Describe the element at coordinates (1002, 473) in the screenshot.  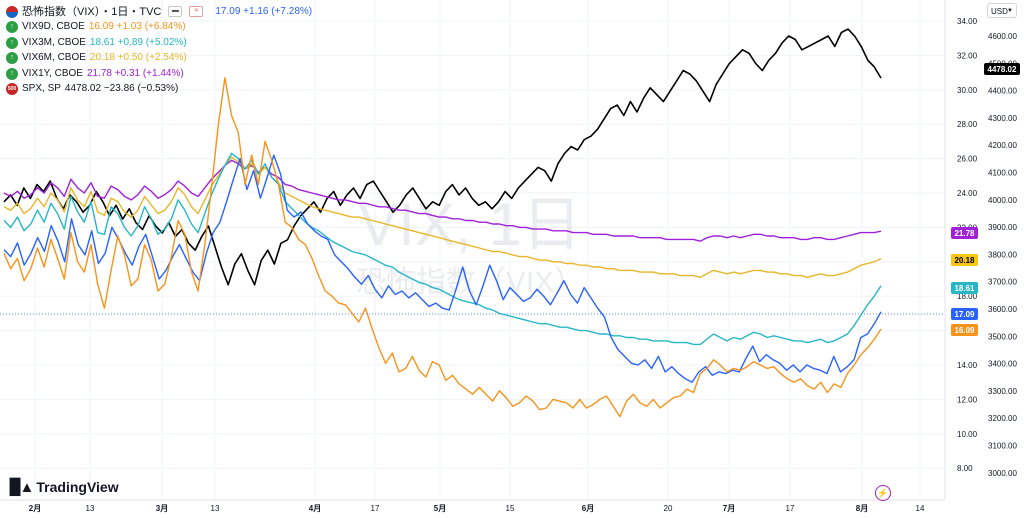
I see `index-axis-tick: 3000.00` at that location.